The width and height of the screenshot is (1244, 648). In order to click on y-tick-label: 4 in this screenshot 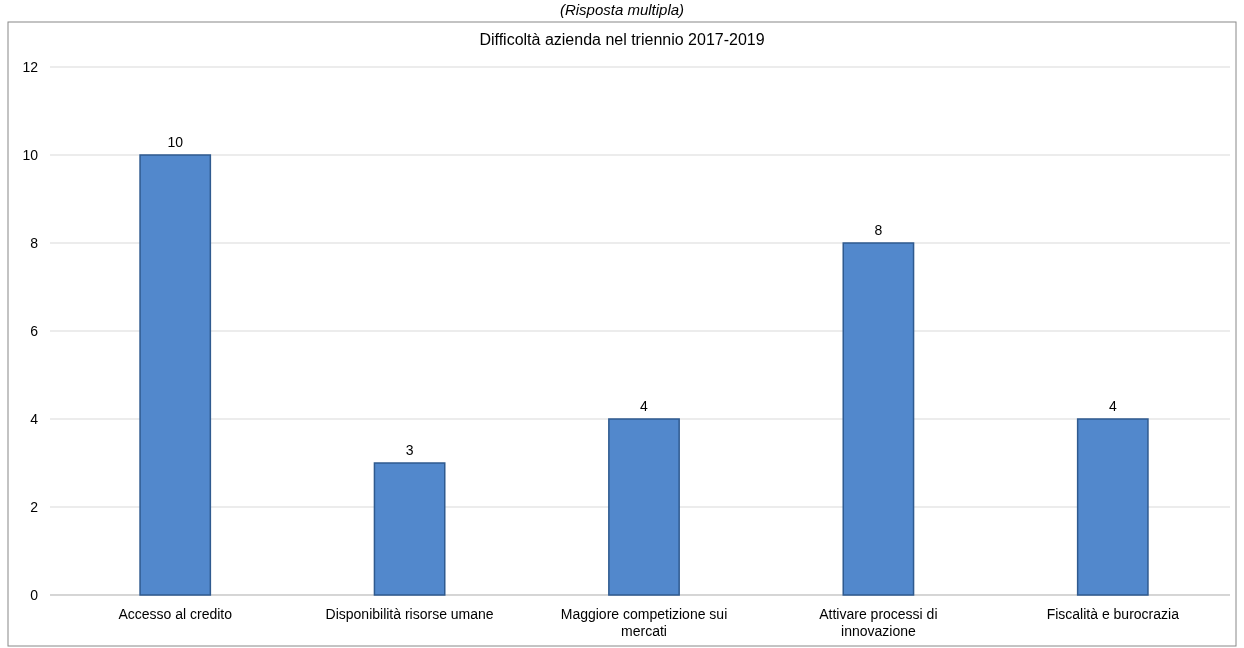, I will do `click(34, 419)`.